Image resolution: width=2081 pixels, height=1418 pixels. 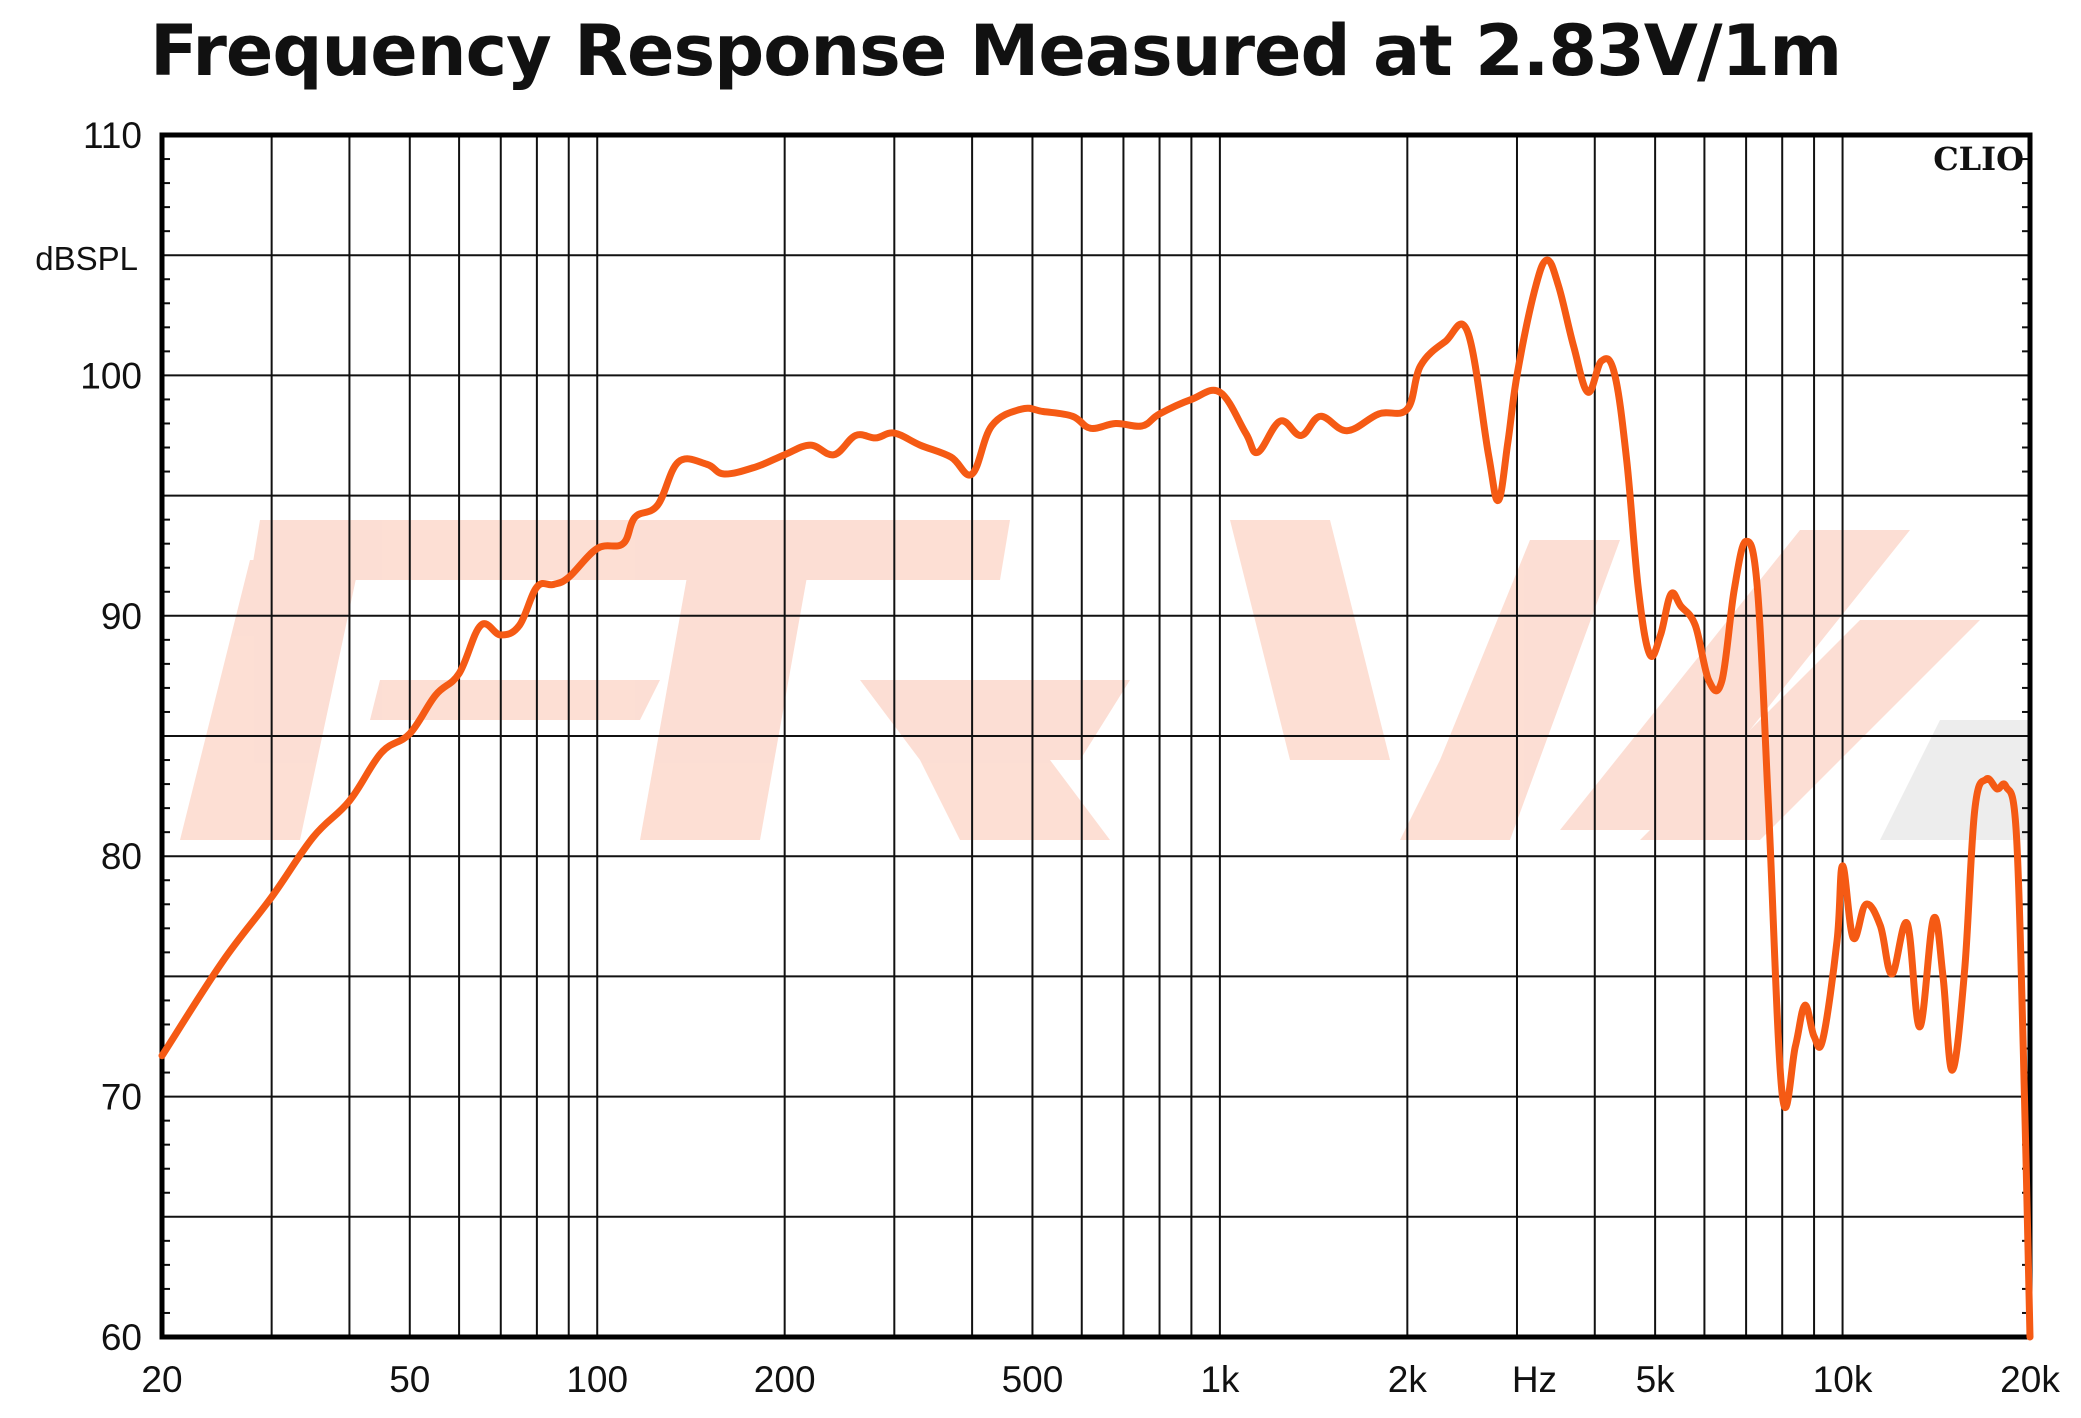 What do you see at coordinates (1656, 1379) in the screenshot?
I see `x-tick-label: 5k` at bounding box center [1656, 1379].